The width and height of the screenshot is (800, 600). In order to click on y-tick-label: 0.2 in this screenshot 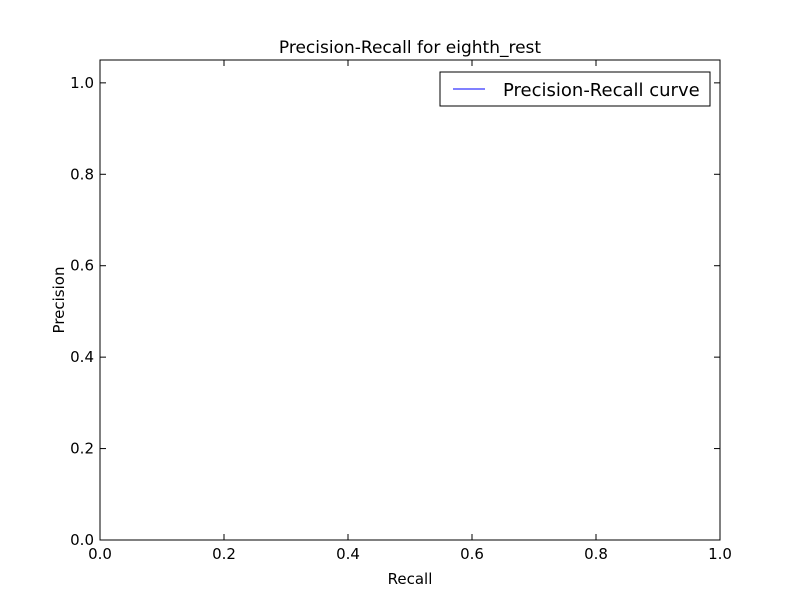, I will do `click(82, 449)`.